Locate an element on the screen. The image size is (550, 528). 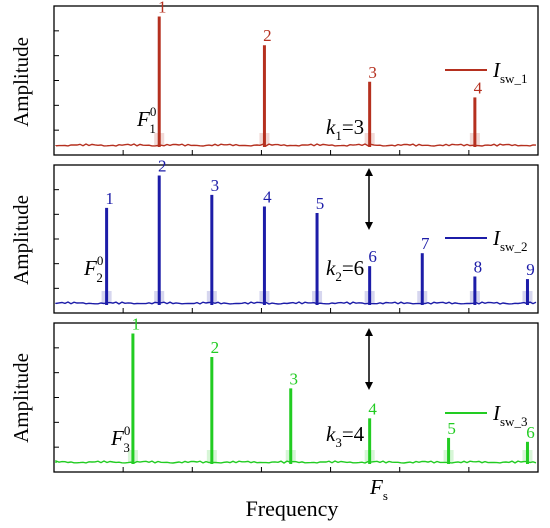
x-axis-label: Frequency is located at coordinates (292, 508).